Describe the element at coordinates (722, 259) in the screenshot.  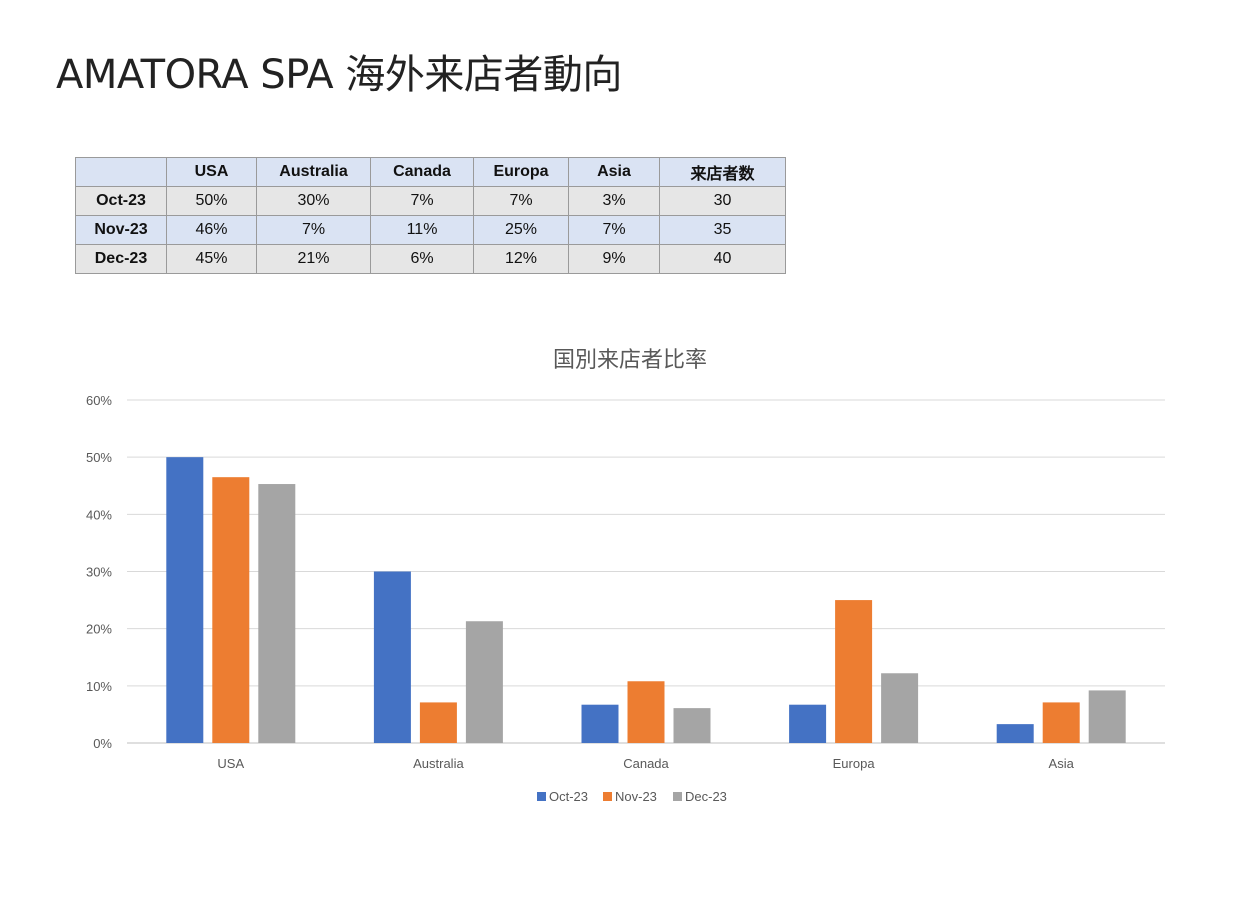
I see `table-cell: 40` at that location.